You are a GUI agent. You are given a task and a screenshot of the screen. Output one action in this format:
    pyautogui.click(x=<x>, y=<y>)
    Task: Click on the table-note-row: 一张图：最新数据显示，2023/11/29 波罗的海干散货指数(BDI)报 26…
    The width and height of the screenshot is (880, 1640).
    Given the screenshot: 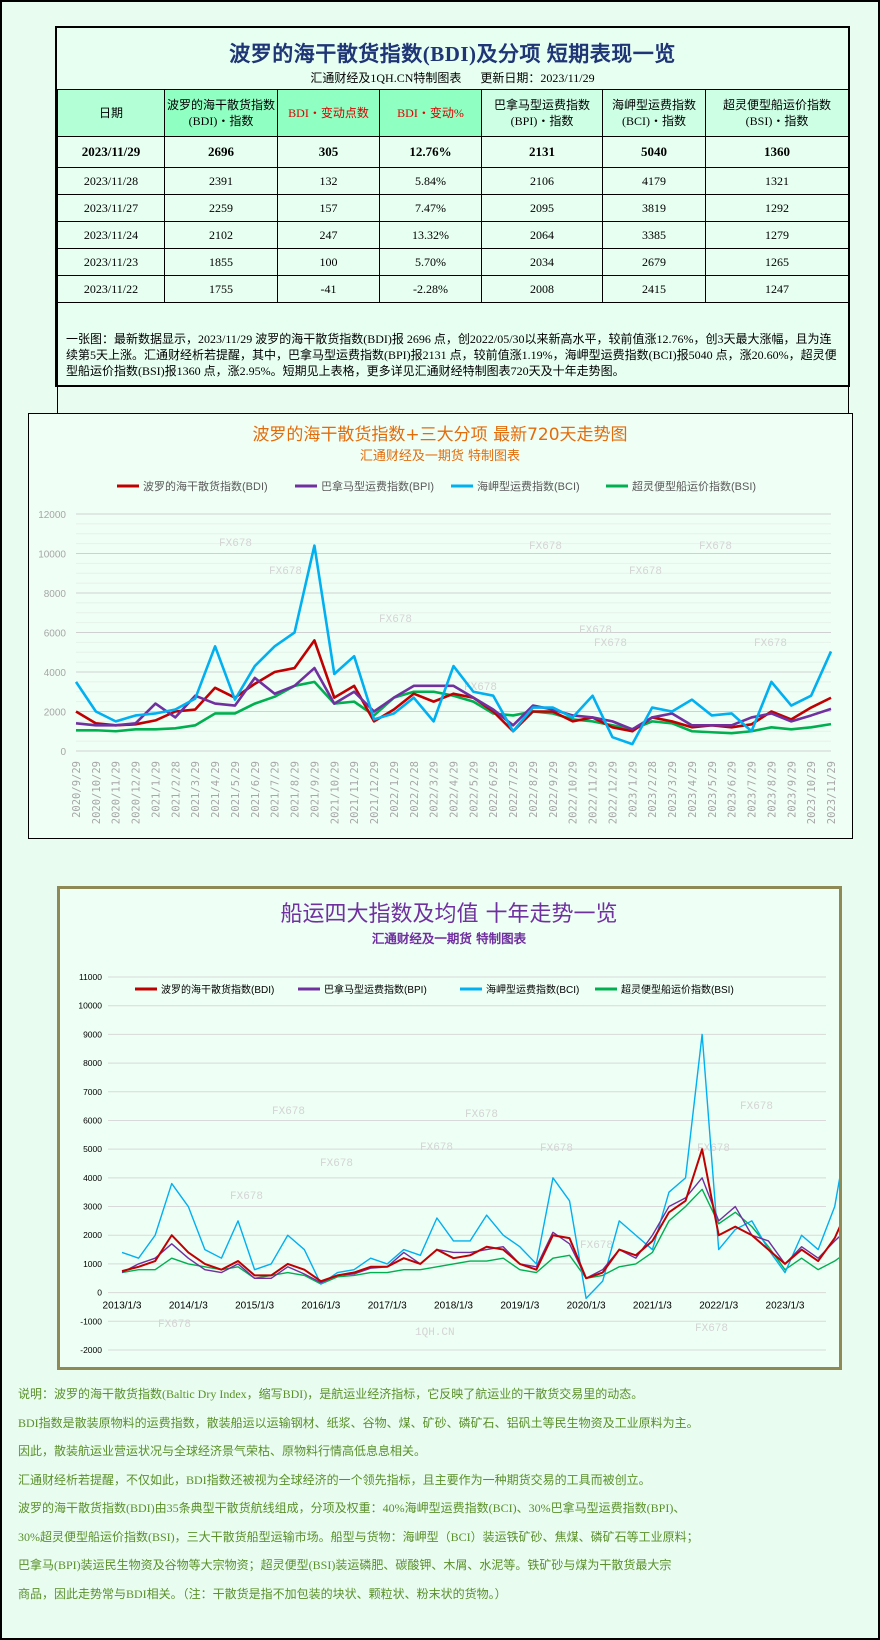 What is the action you would take?
    pyautogui.click(x=453, y=358)
    